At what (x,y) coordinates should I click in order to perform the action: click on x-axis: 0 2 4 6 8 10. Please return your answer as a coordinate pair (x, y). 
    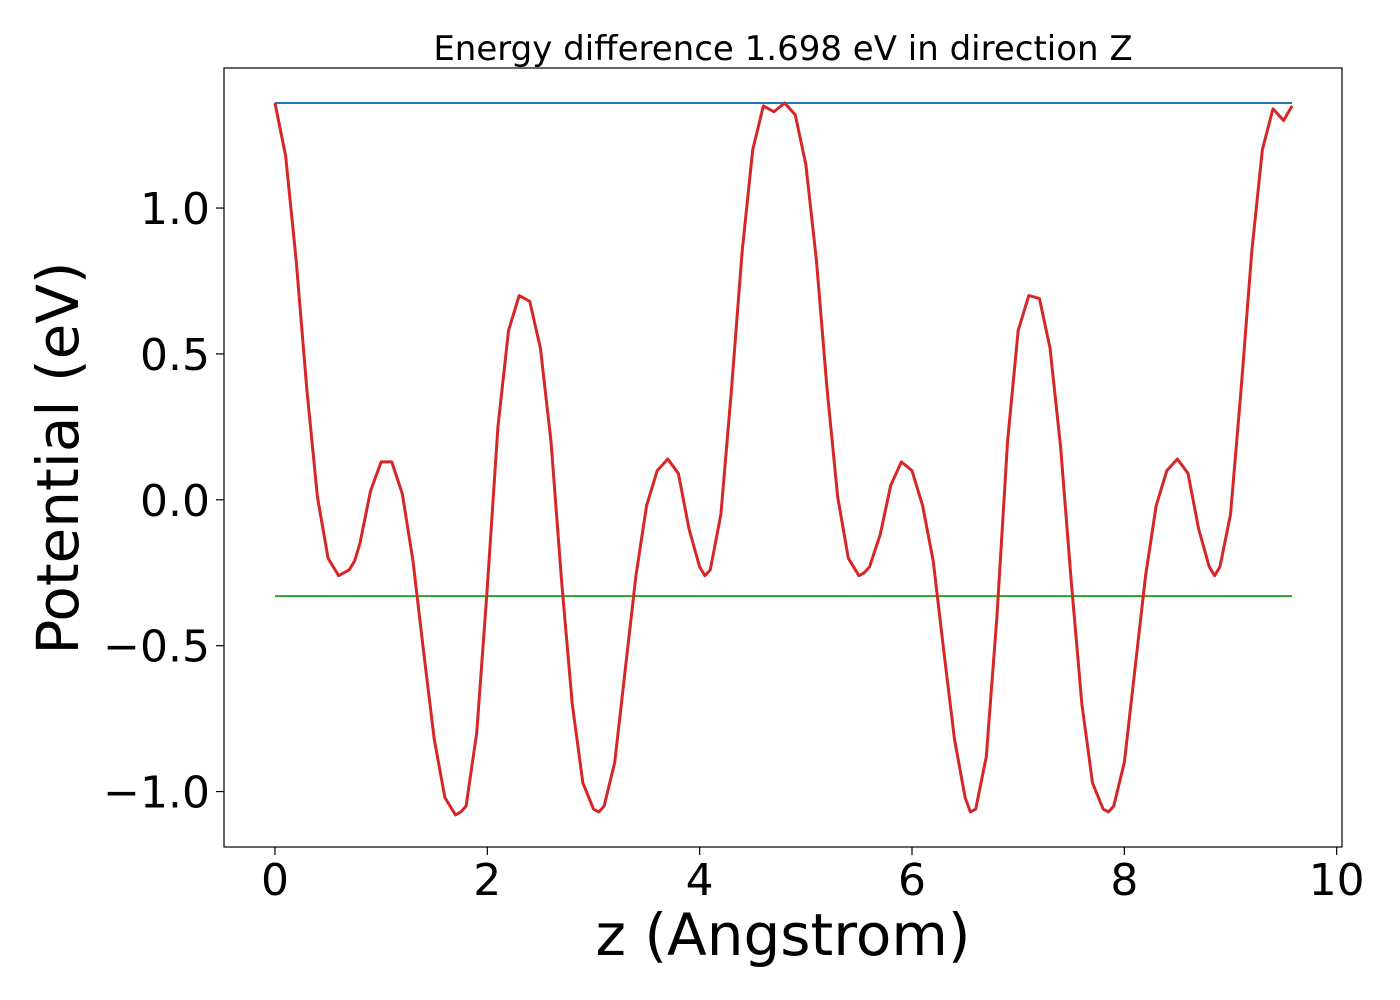
    Looking at the image, I should click on (813, 876).